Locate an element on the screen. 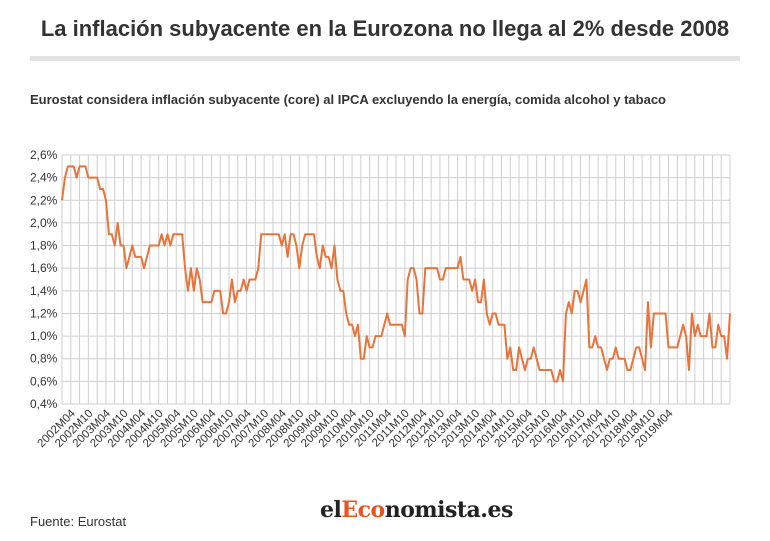  logo-suffix: nomista.es is located at coordinates (449, 510).